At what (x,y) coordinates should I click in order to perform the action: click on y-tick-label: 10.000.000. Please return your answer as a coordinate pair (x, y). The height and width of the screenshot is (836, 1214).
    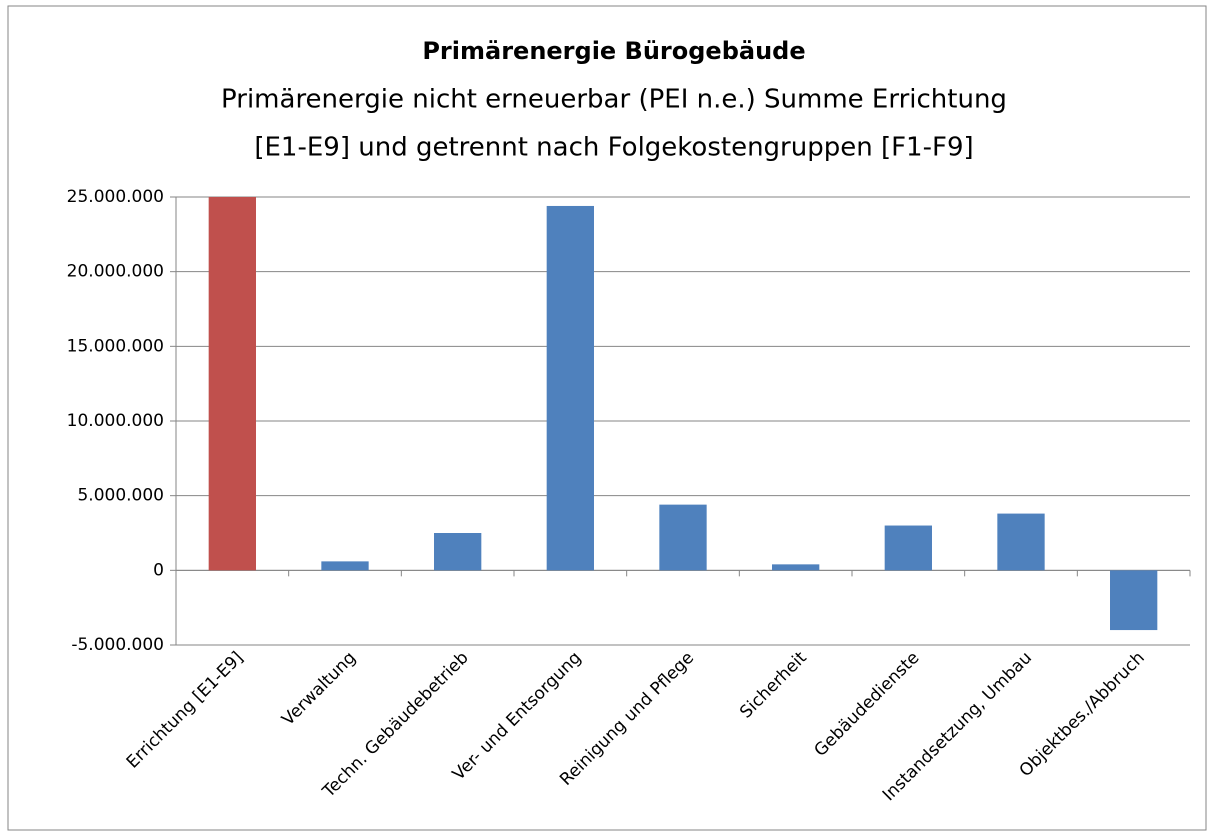
    Looking at the image, I should click on (115, 421).